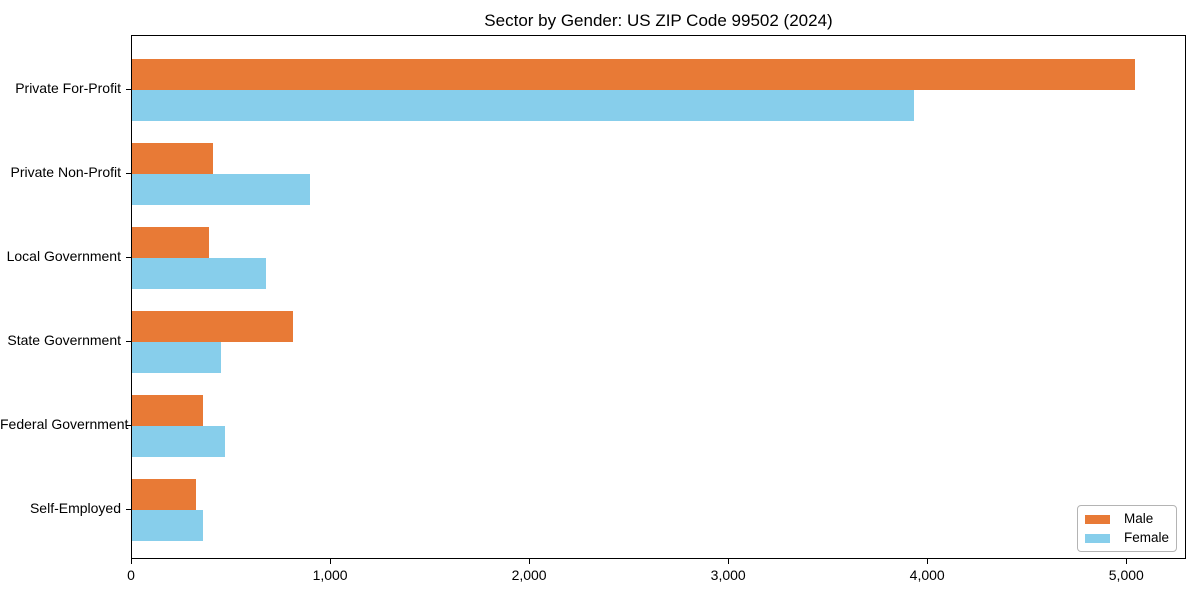 Image resolution: width=1200 pixels, height=600 pixels. What do you see at coordinates (330, 575) in the screenshot?
I see `x-tick-label-1-000: 1,000` at bounding box center [330, 575].